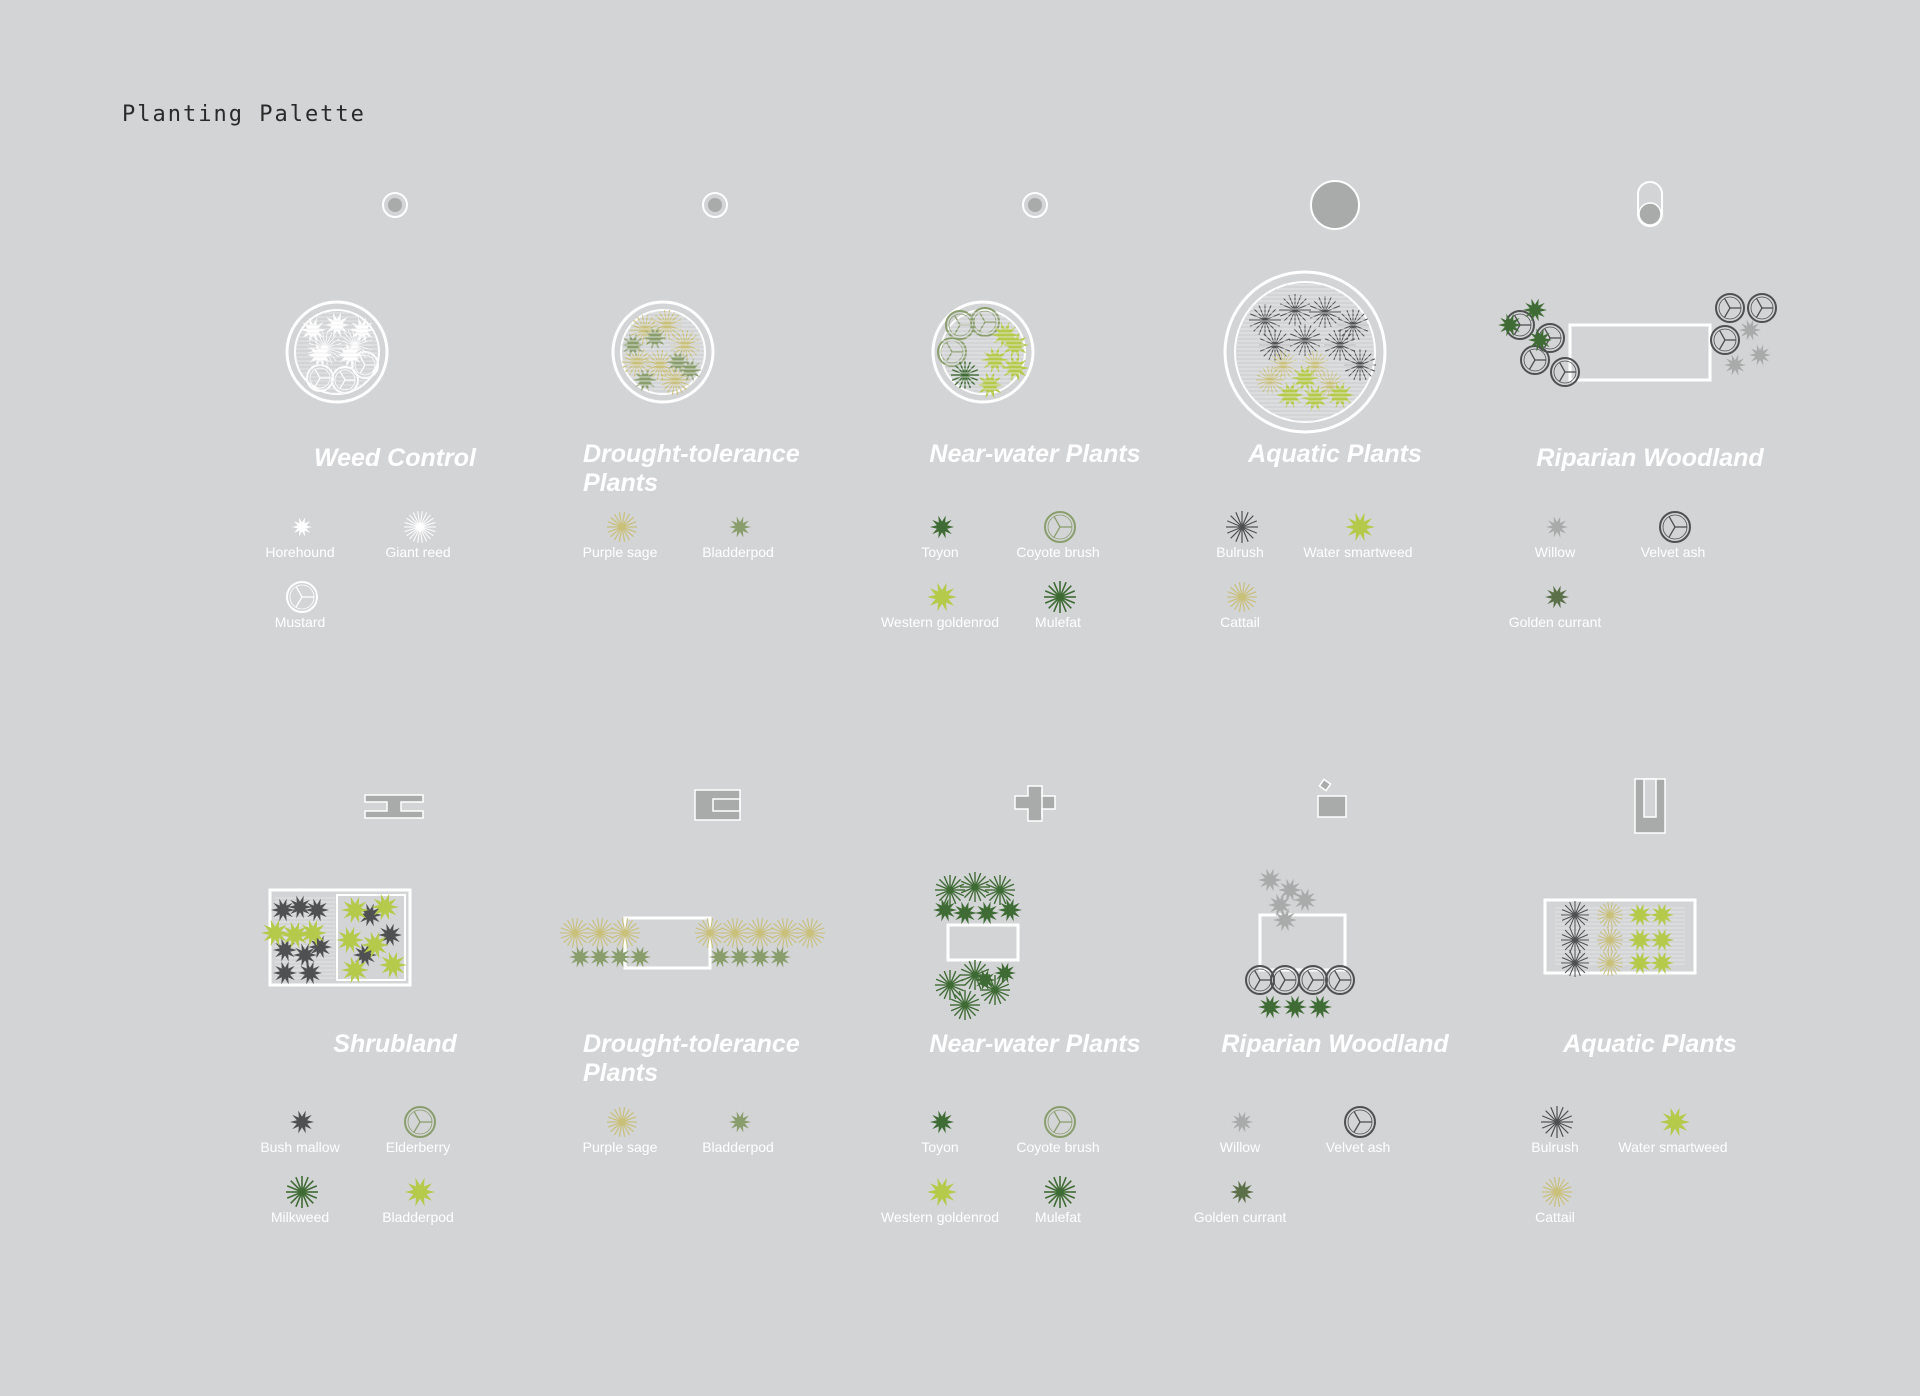 The width and height of the screenshot is (1920, 1396). What do you see at coordinates (663, 353) in the screenshot?
I see `hatch-texture` at bounding box center [663, 353].